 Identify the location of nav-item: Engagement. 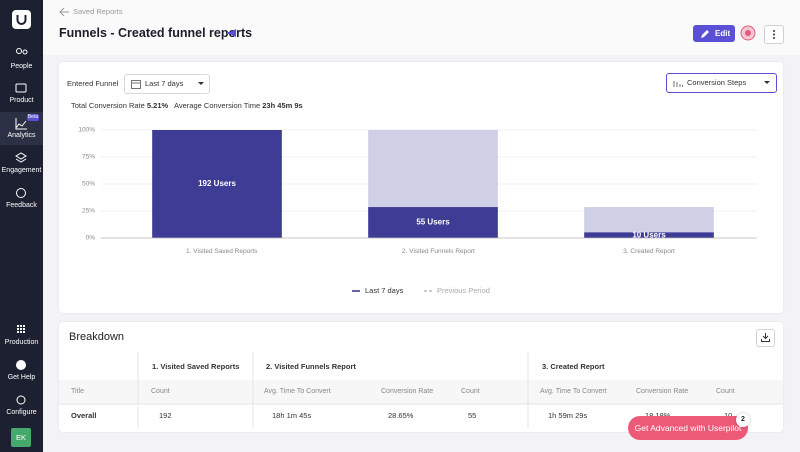
(21, 170).